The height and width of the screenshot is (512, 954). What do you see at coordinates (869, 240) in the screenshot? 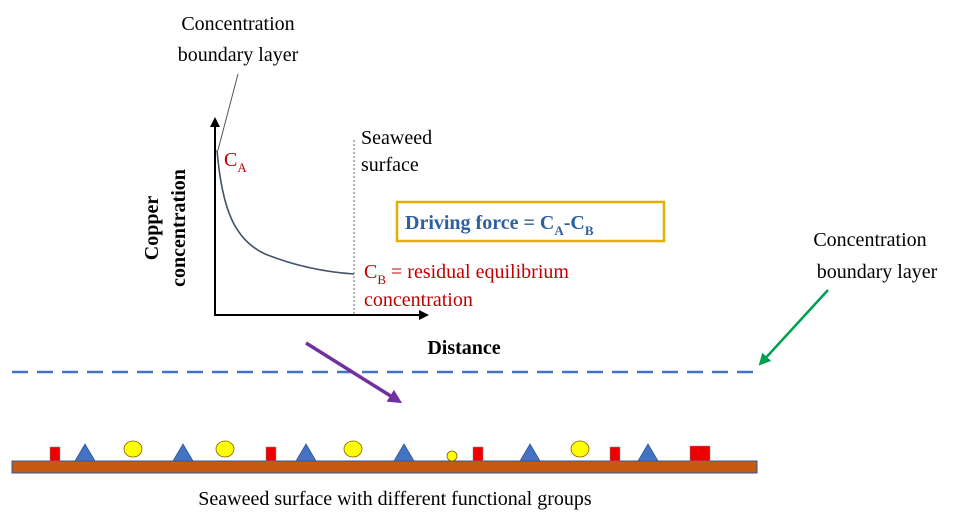
I see `right-boundary-label-line1: Concentration` at bounding box center [869, 240].